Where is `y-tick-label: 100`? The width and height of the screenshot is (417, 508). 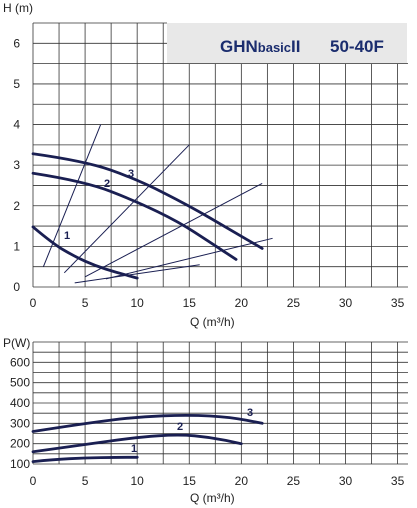
y-tick-label: 100 is located at coordinates (20, 464).